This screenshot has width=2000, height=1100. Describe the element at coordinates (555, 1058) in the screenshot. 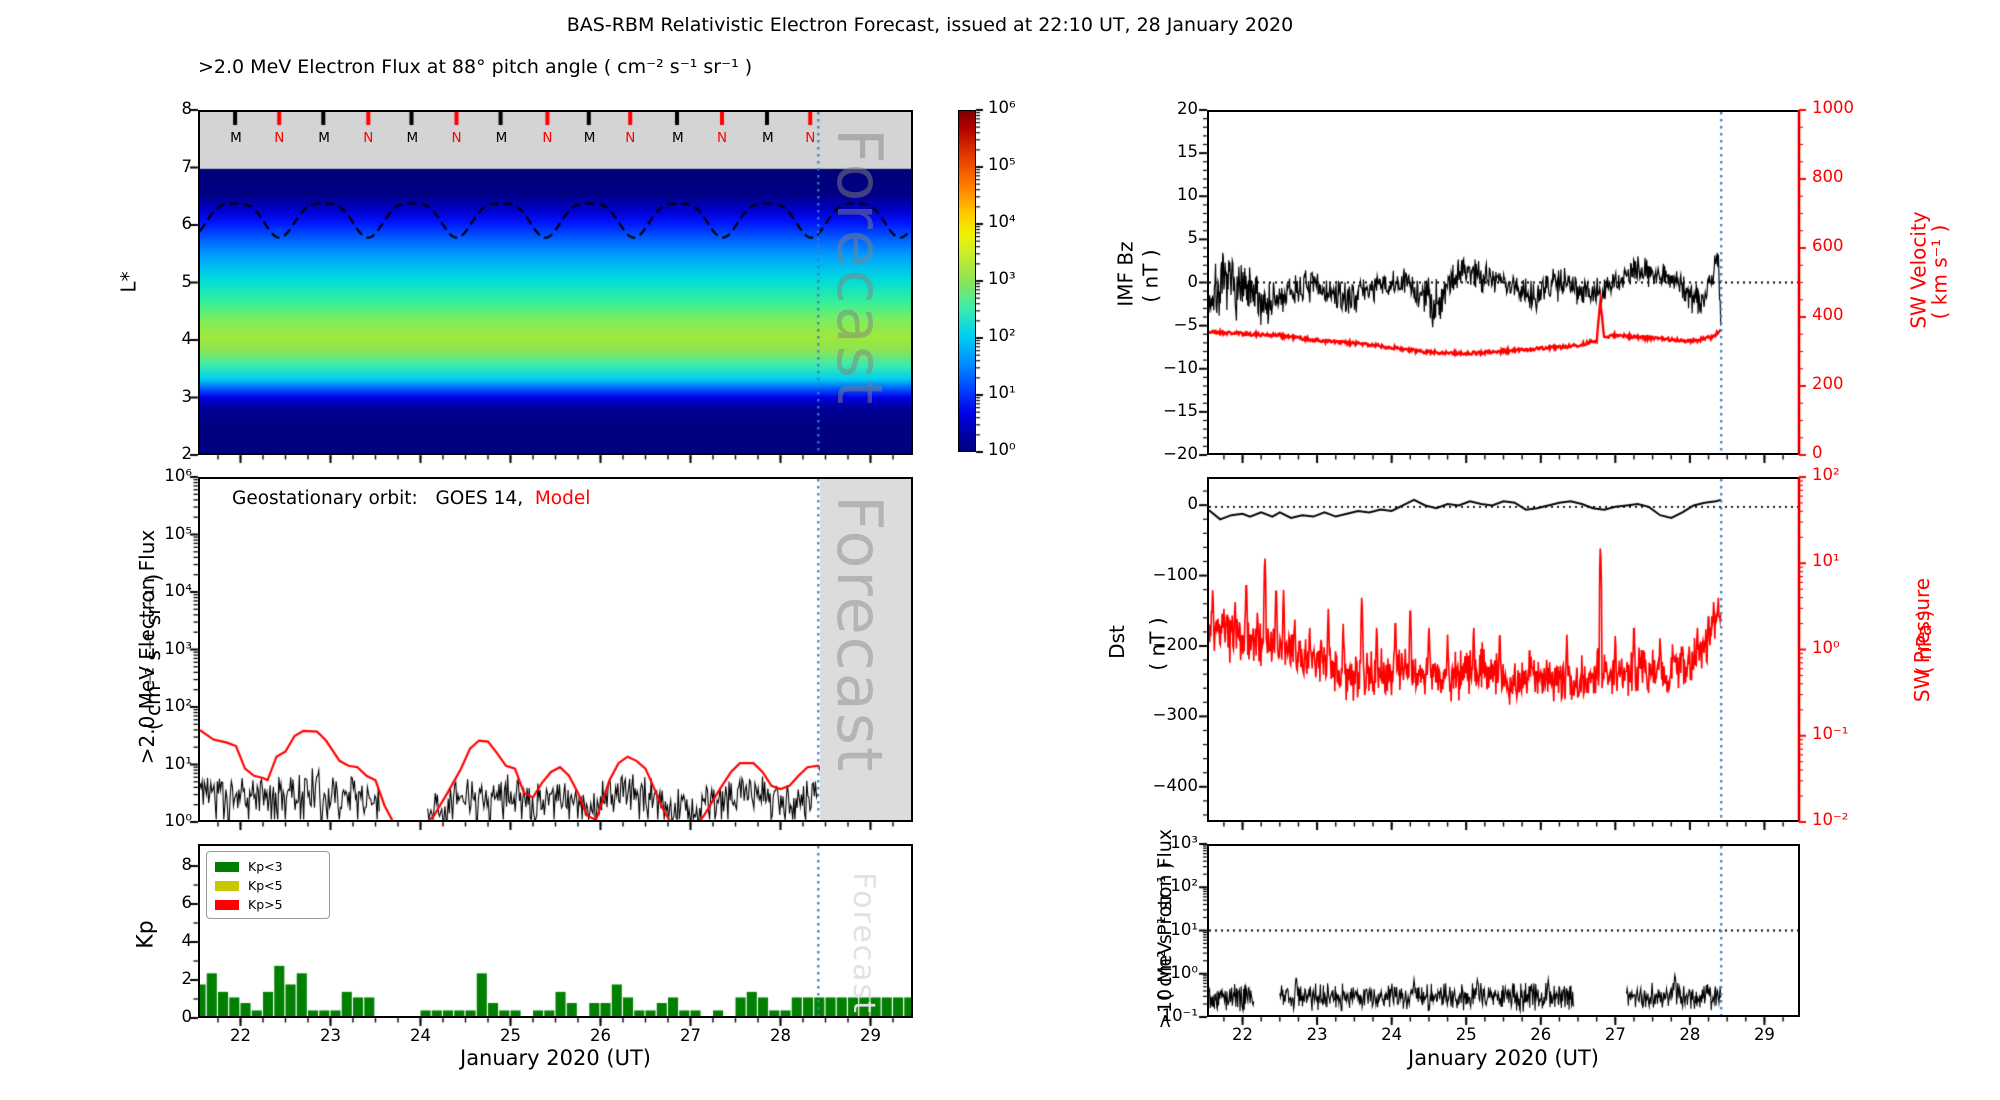

I see `kp-xlabel: January 2020 (UT)` at that location.